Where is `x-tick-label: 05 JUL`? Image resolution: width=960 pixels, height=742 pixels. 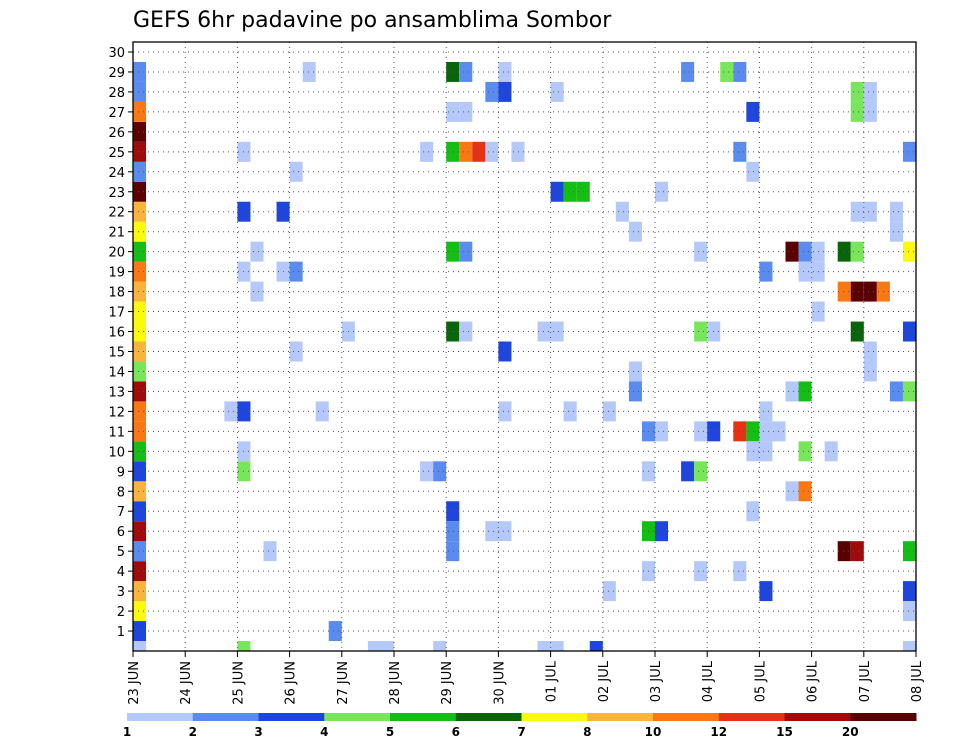 x-tick-label: 05 JUL is located at coordinates (760, 681).